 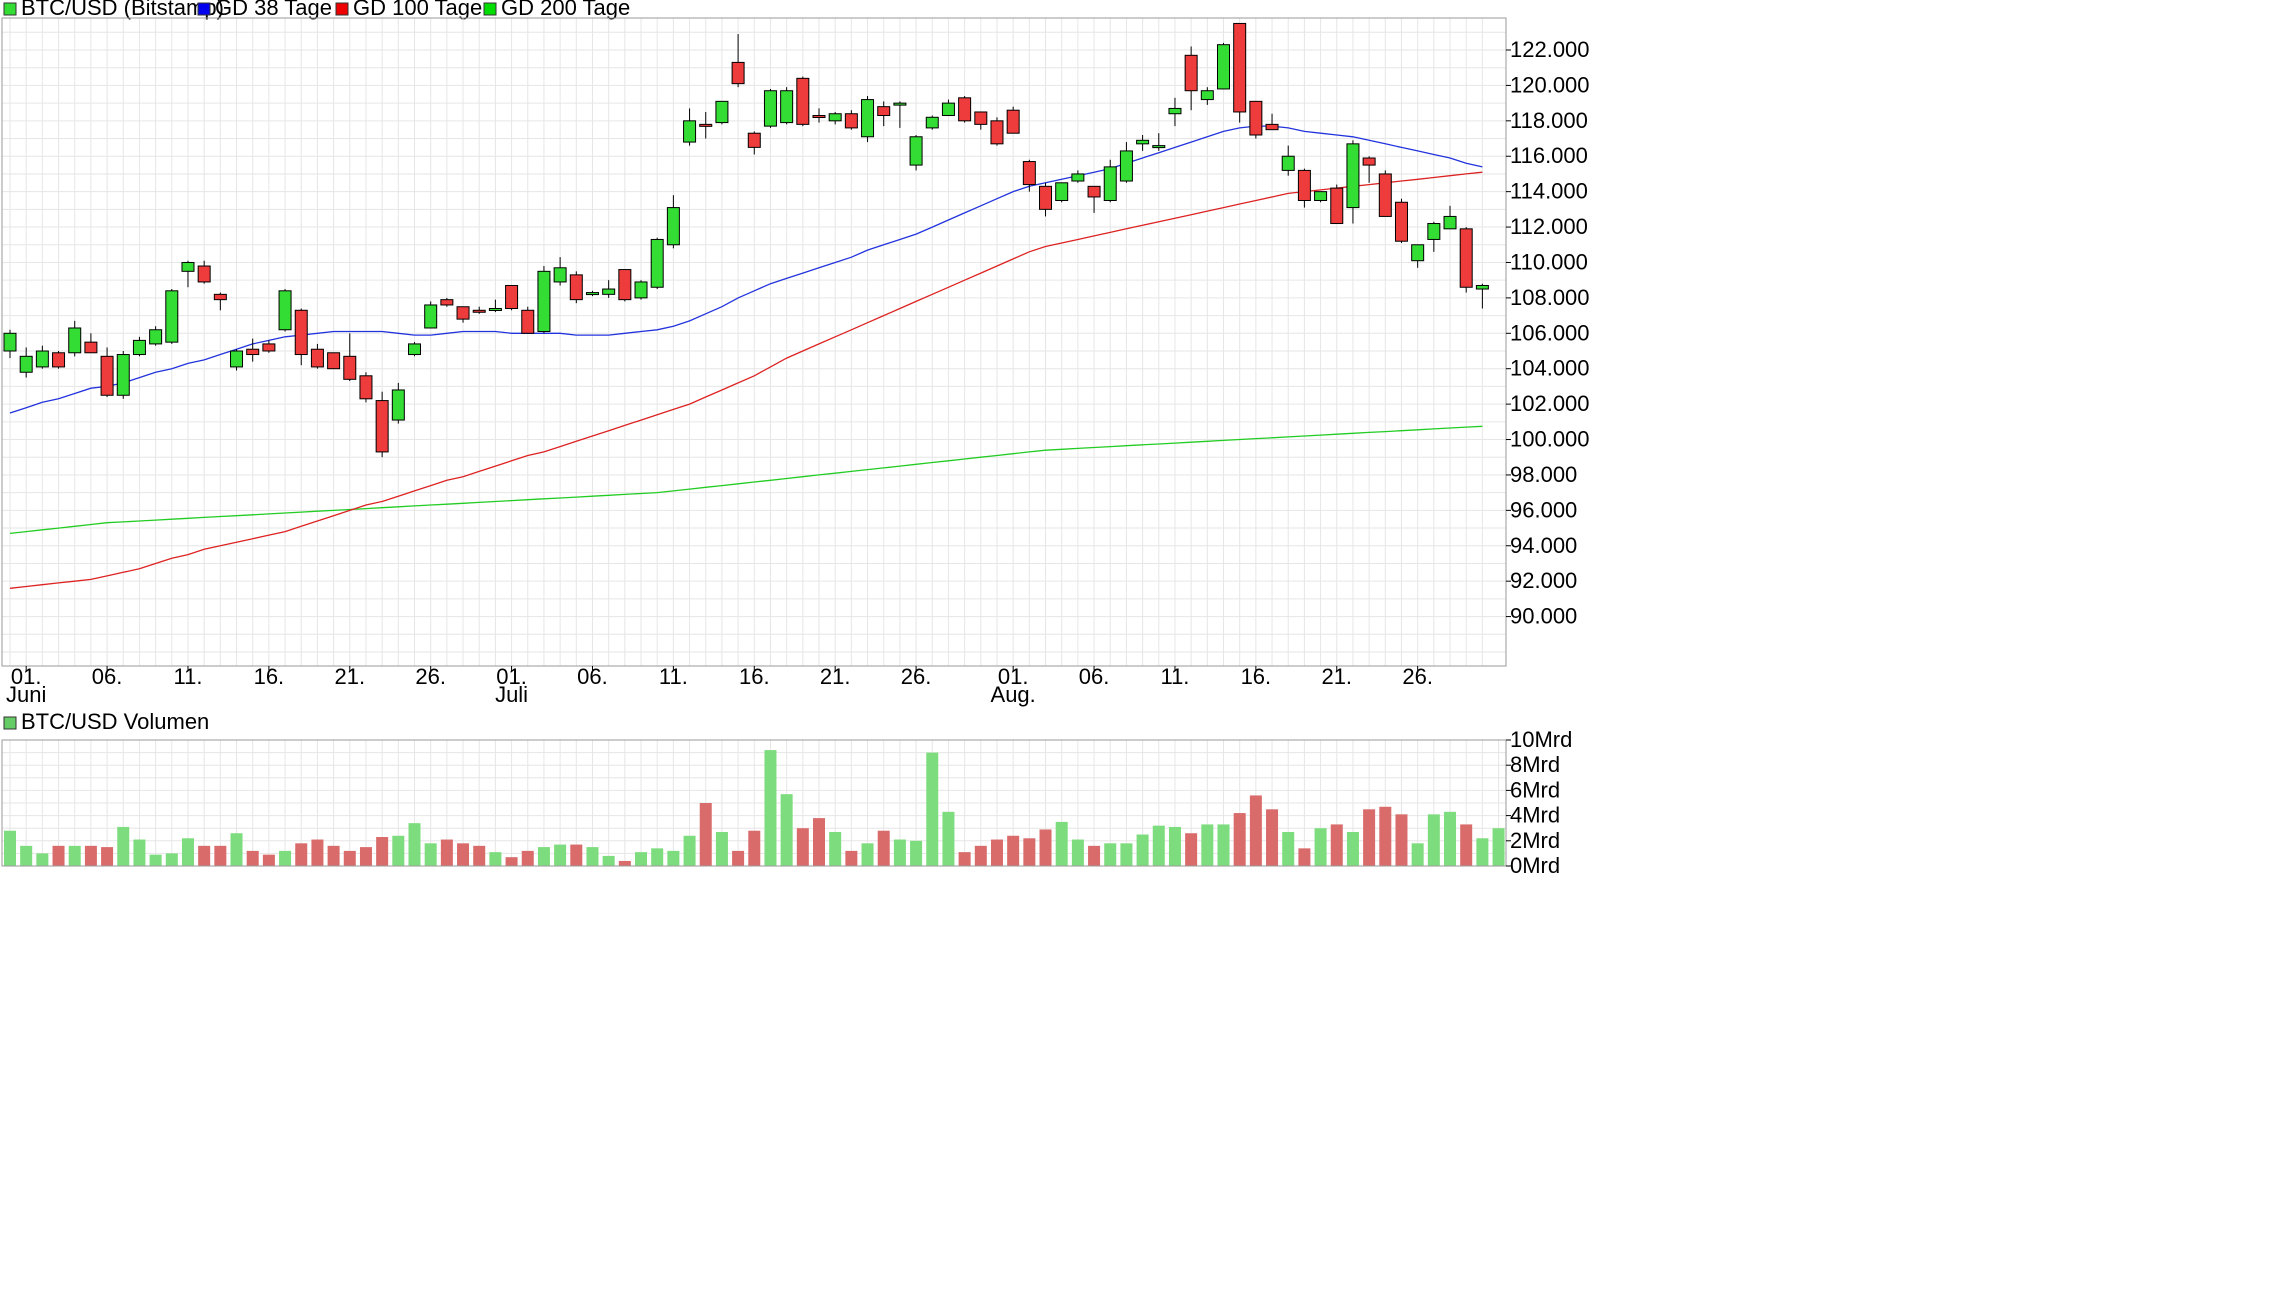 I want to click on volume-frame, so click(x=754, y=803).